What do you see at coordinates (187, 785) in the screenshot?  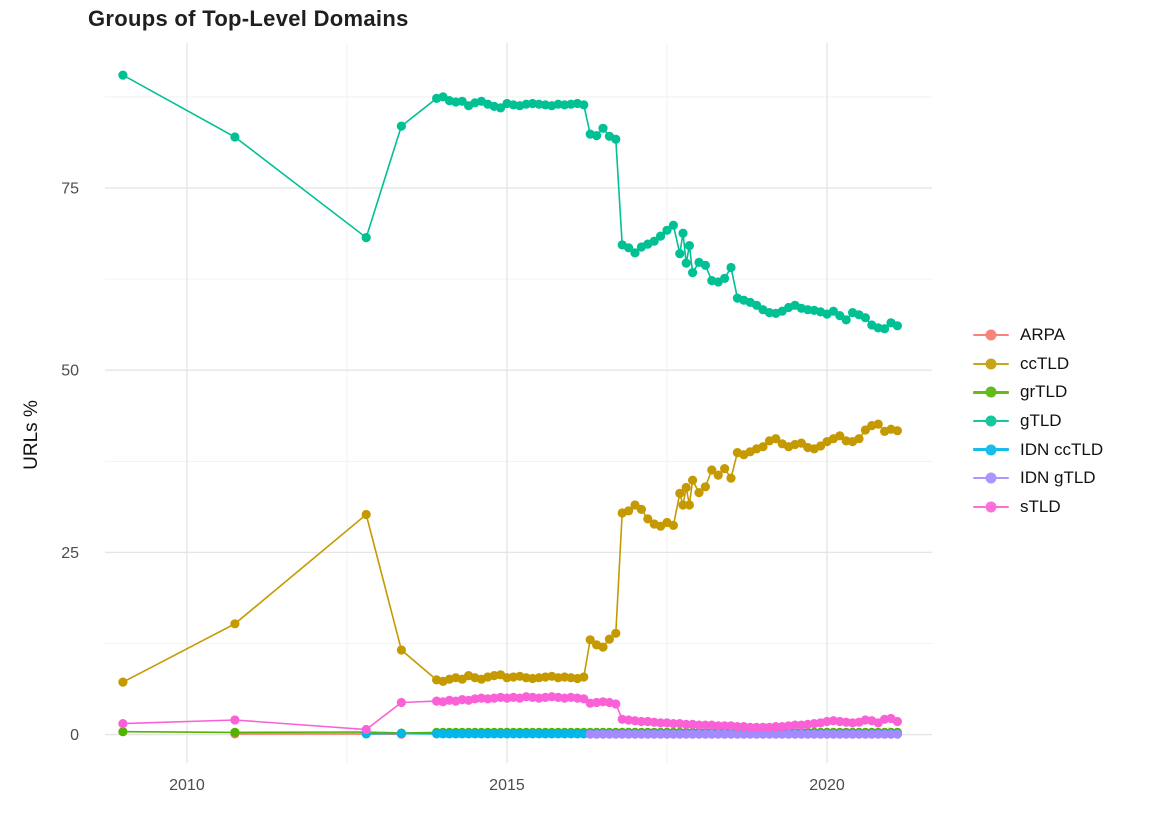 I see `x-axis-tick-label: 2010` at bounding box center [187, 785].